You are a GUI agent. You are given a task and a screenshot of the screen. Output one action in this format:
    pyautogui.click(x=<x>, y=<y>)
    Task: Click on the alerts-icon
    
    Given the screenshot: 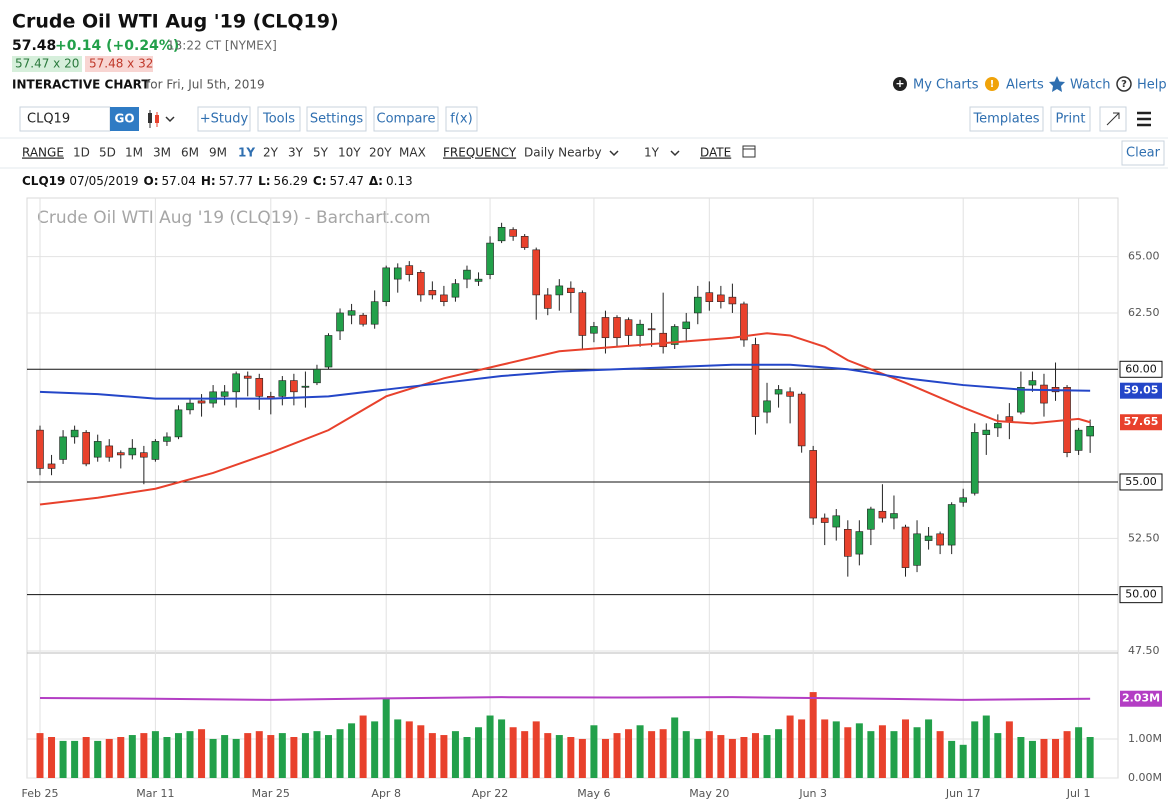 What is the action you would take?
    pyautogui.click(x=992, y=84)
    